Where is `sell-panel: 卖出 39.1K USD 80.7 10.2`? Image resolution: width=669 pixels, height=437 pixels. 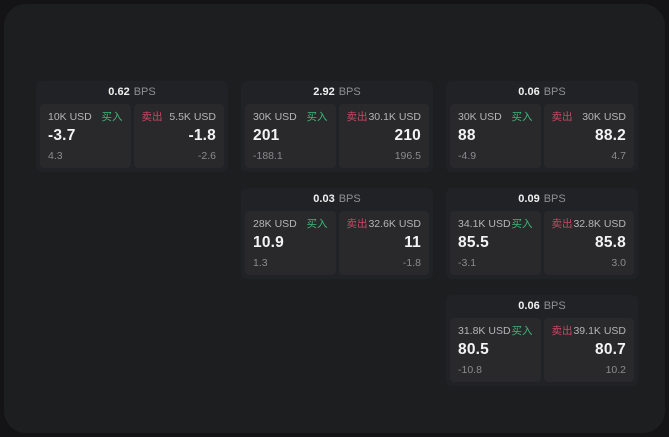
sell-panel: 卖出 39.1K USD 80.7 10.2 is located at coordinates (588, 350).